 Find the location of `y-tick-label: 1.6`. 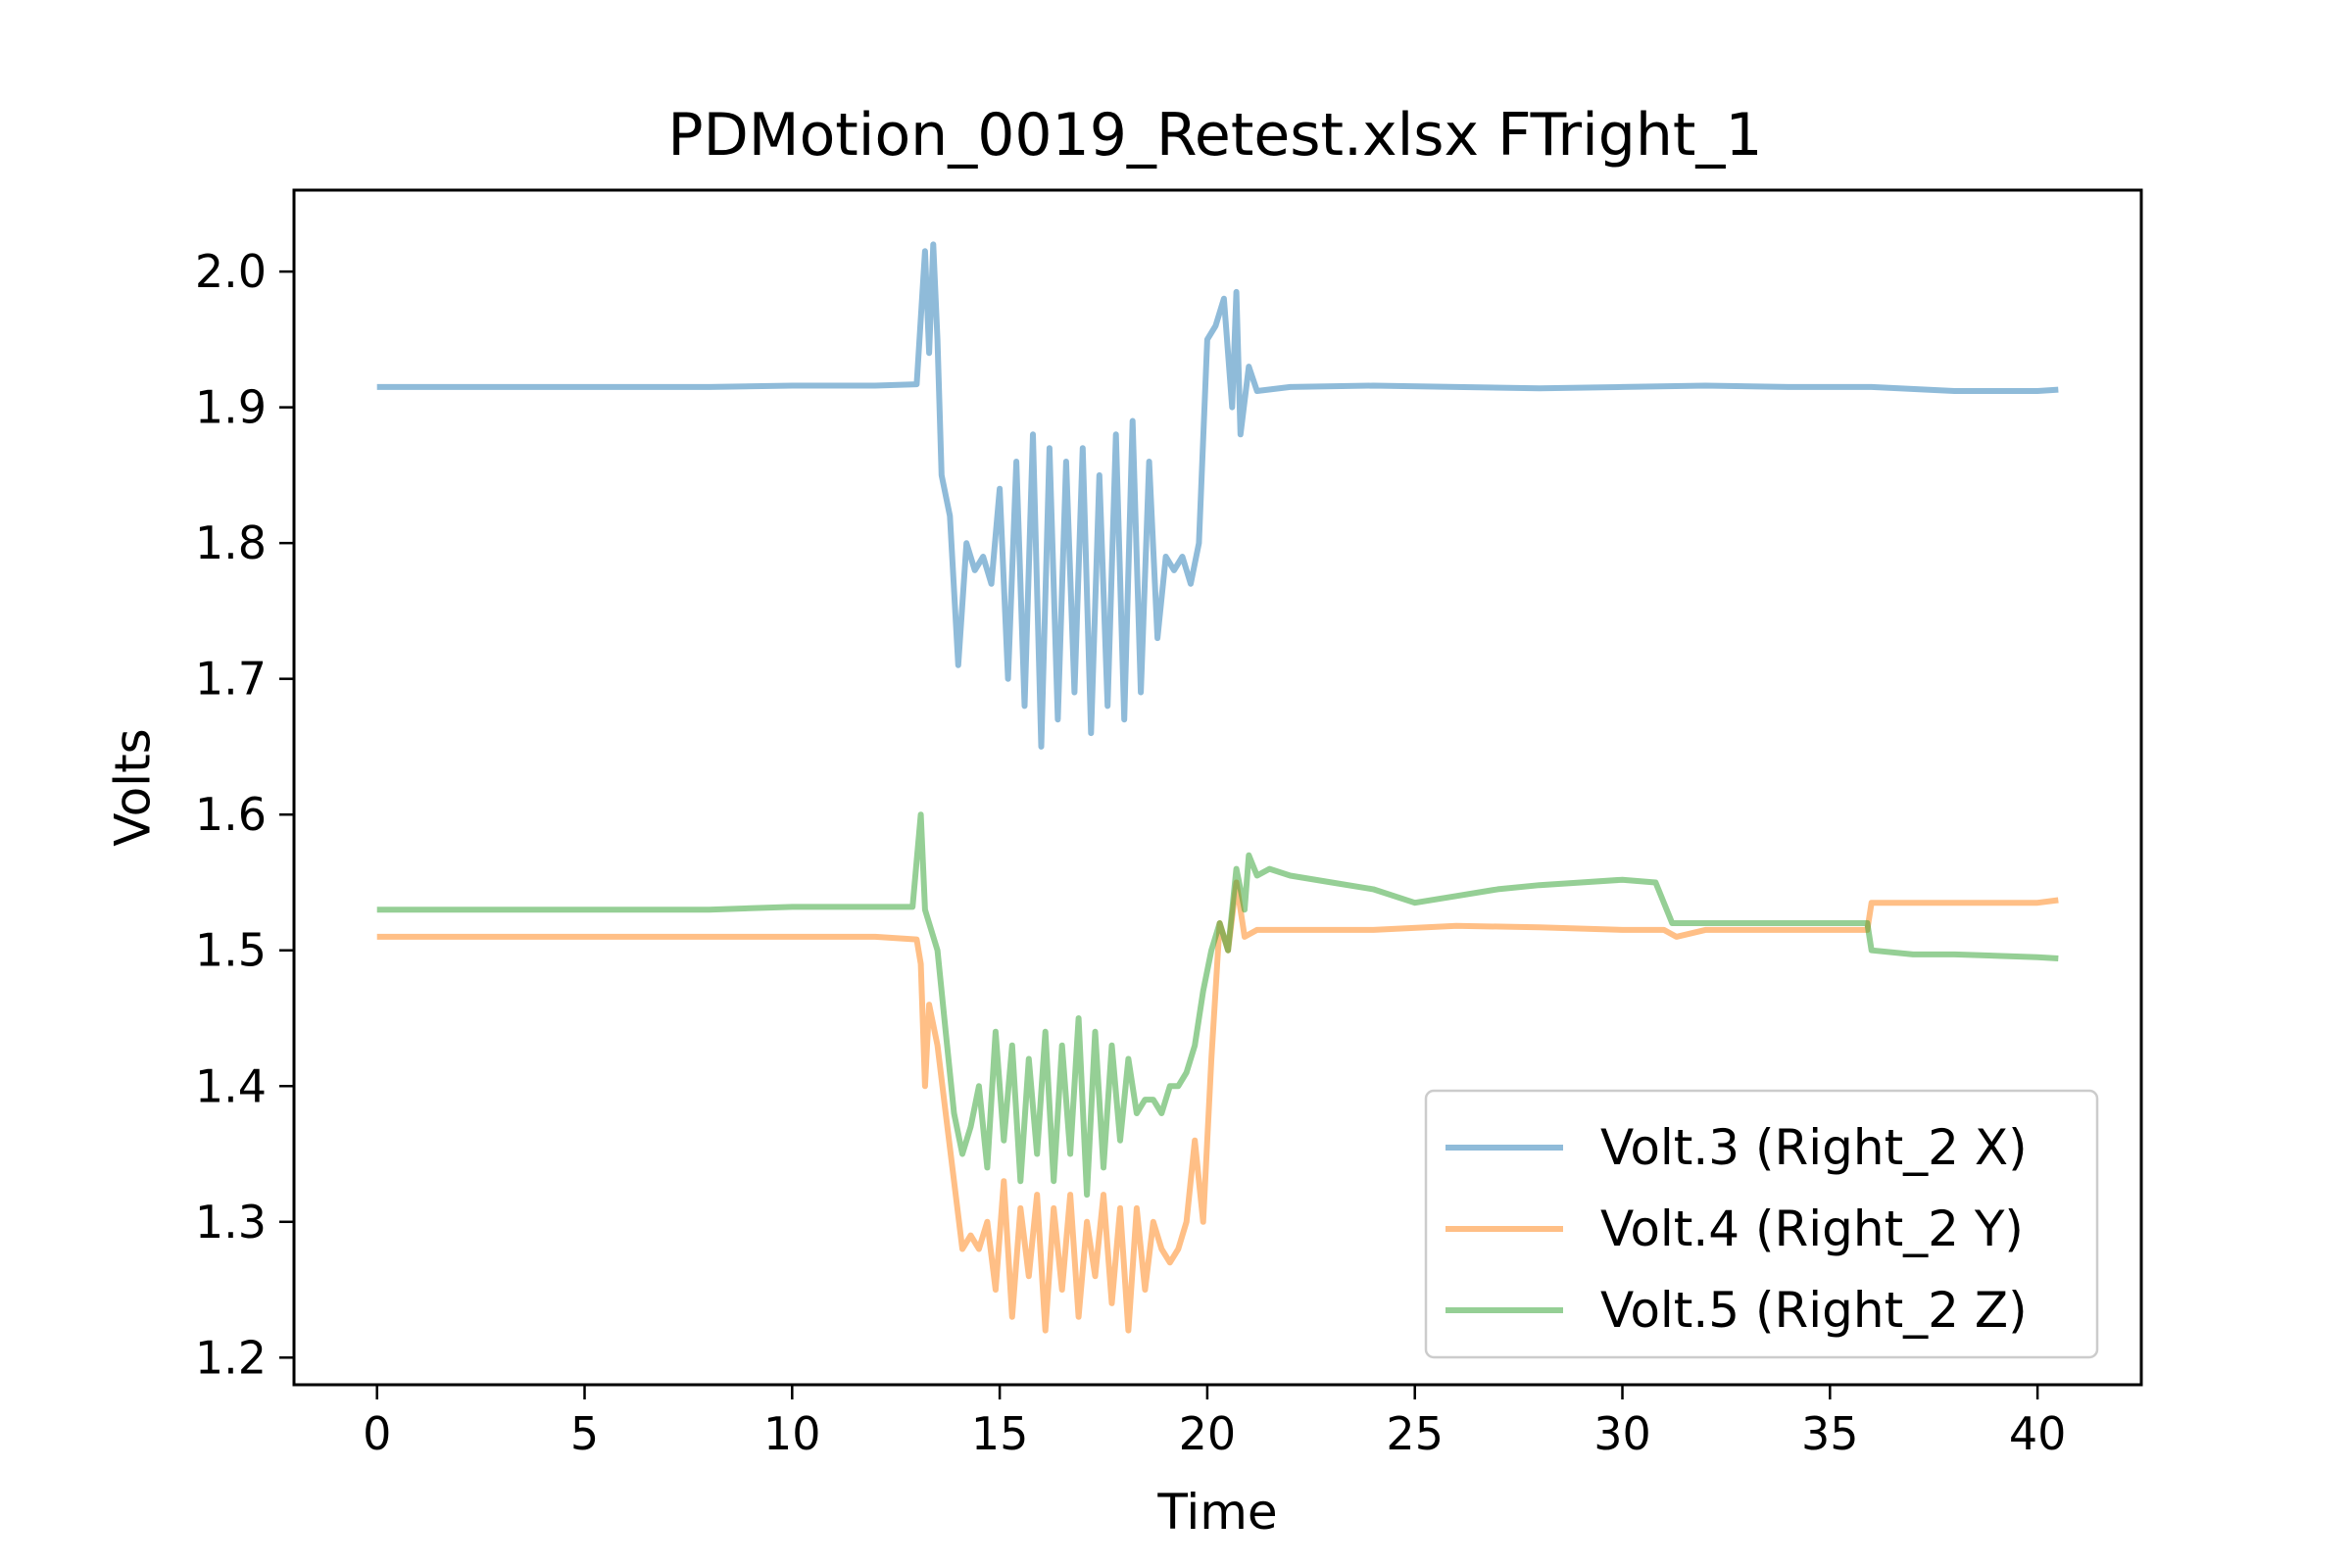

y-tick-label: 1.6 is located at coordinates (231, 814).